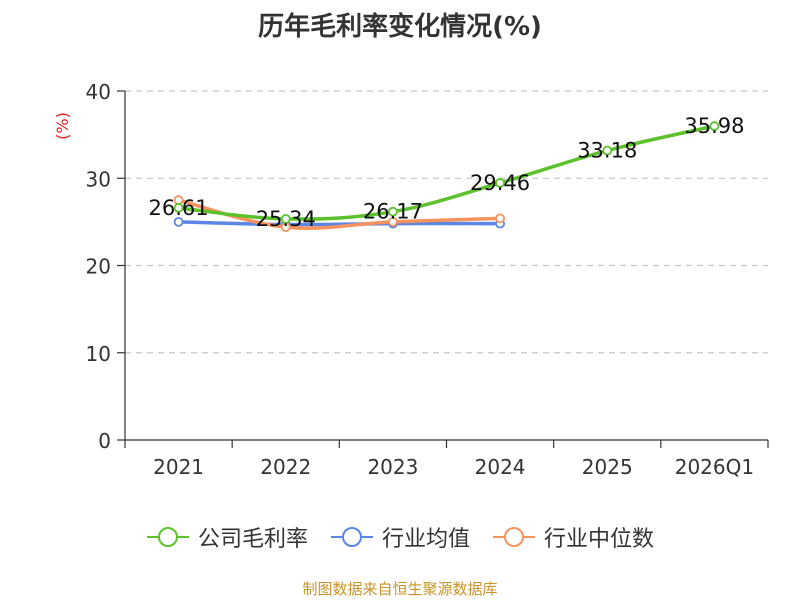  I want to click on data-label: 25.34, so click(286, 219).